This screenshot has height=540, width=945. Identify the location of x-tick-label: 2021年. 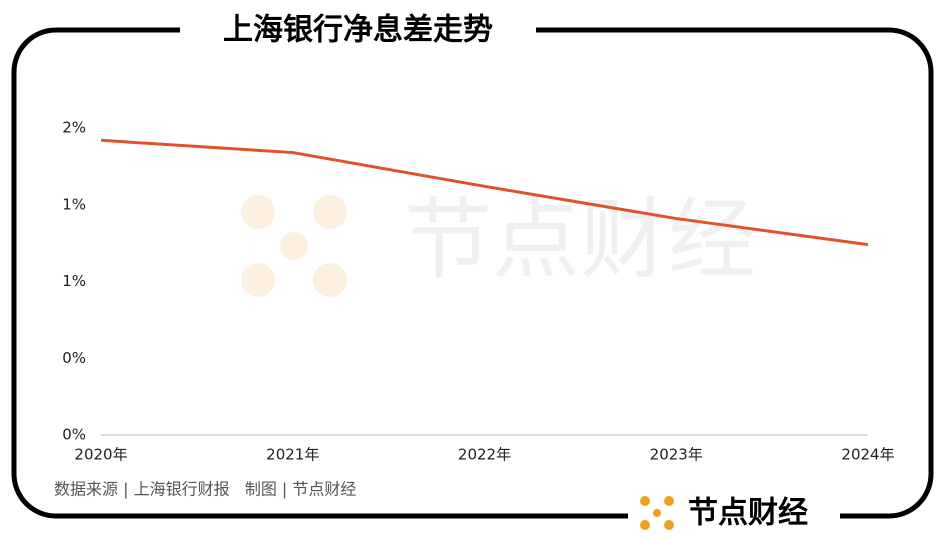
(292, 455).